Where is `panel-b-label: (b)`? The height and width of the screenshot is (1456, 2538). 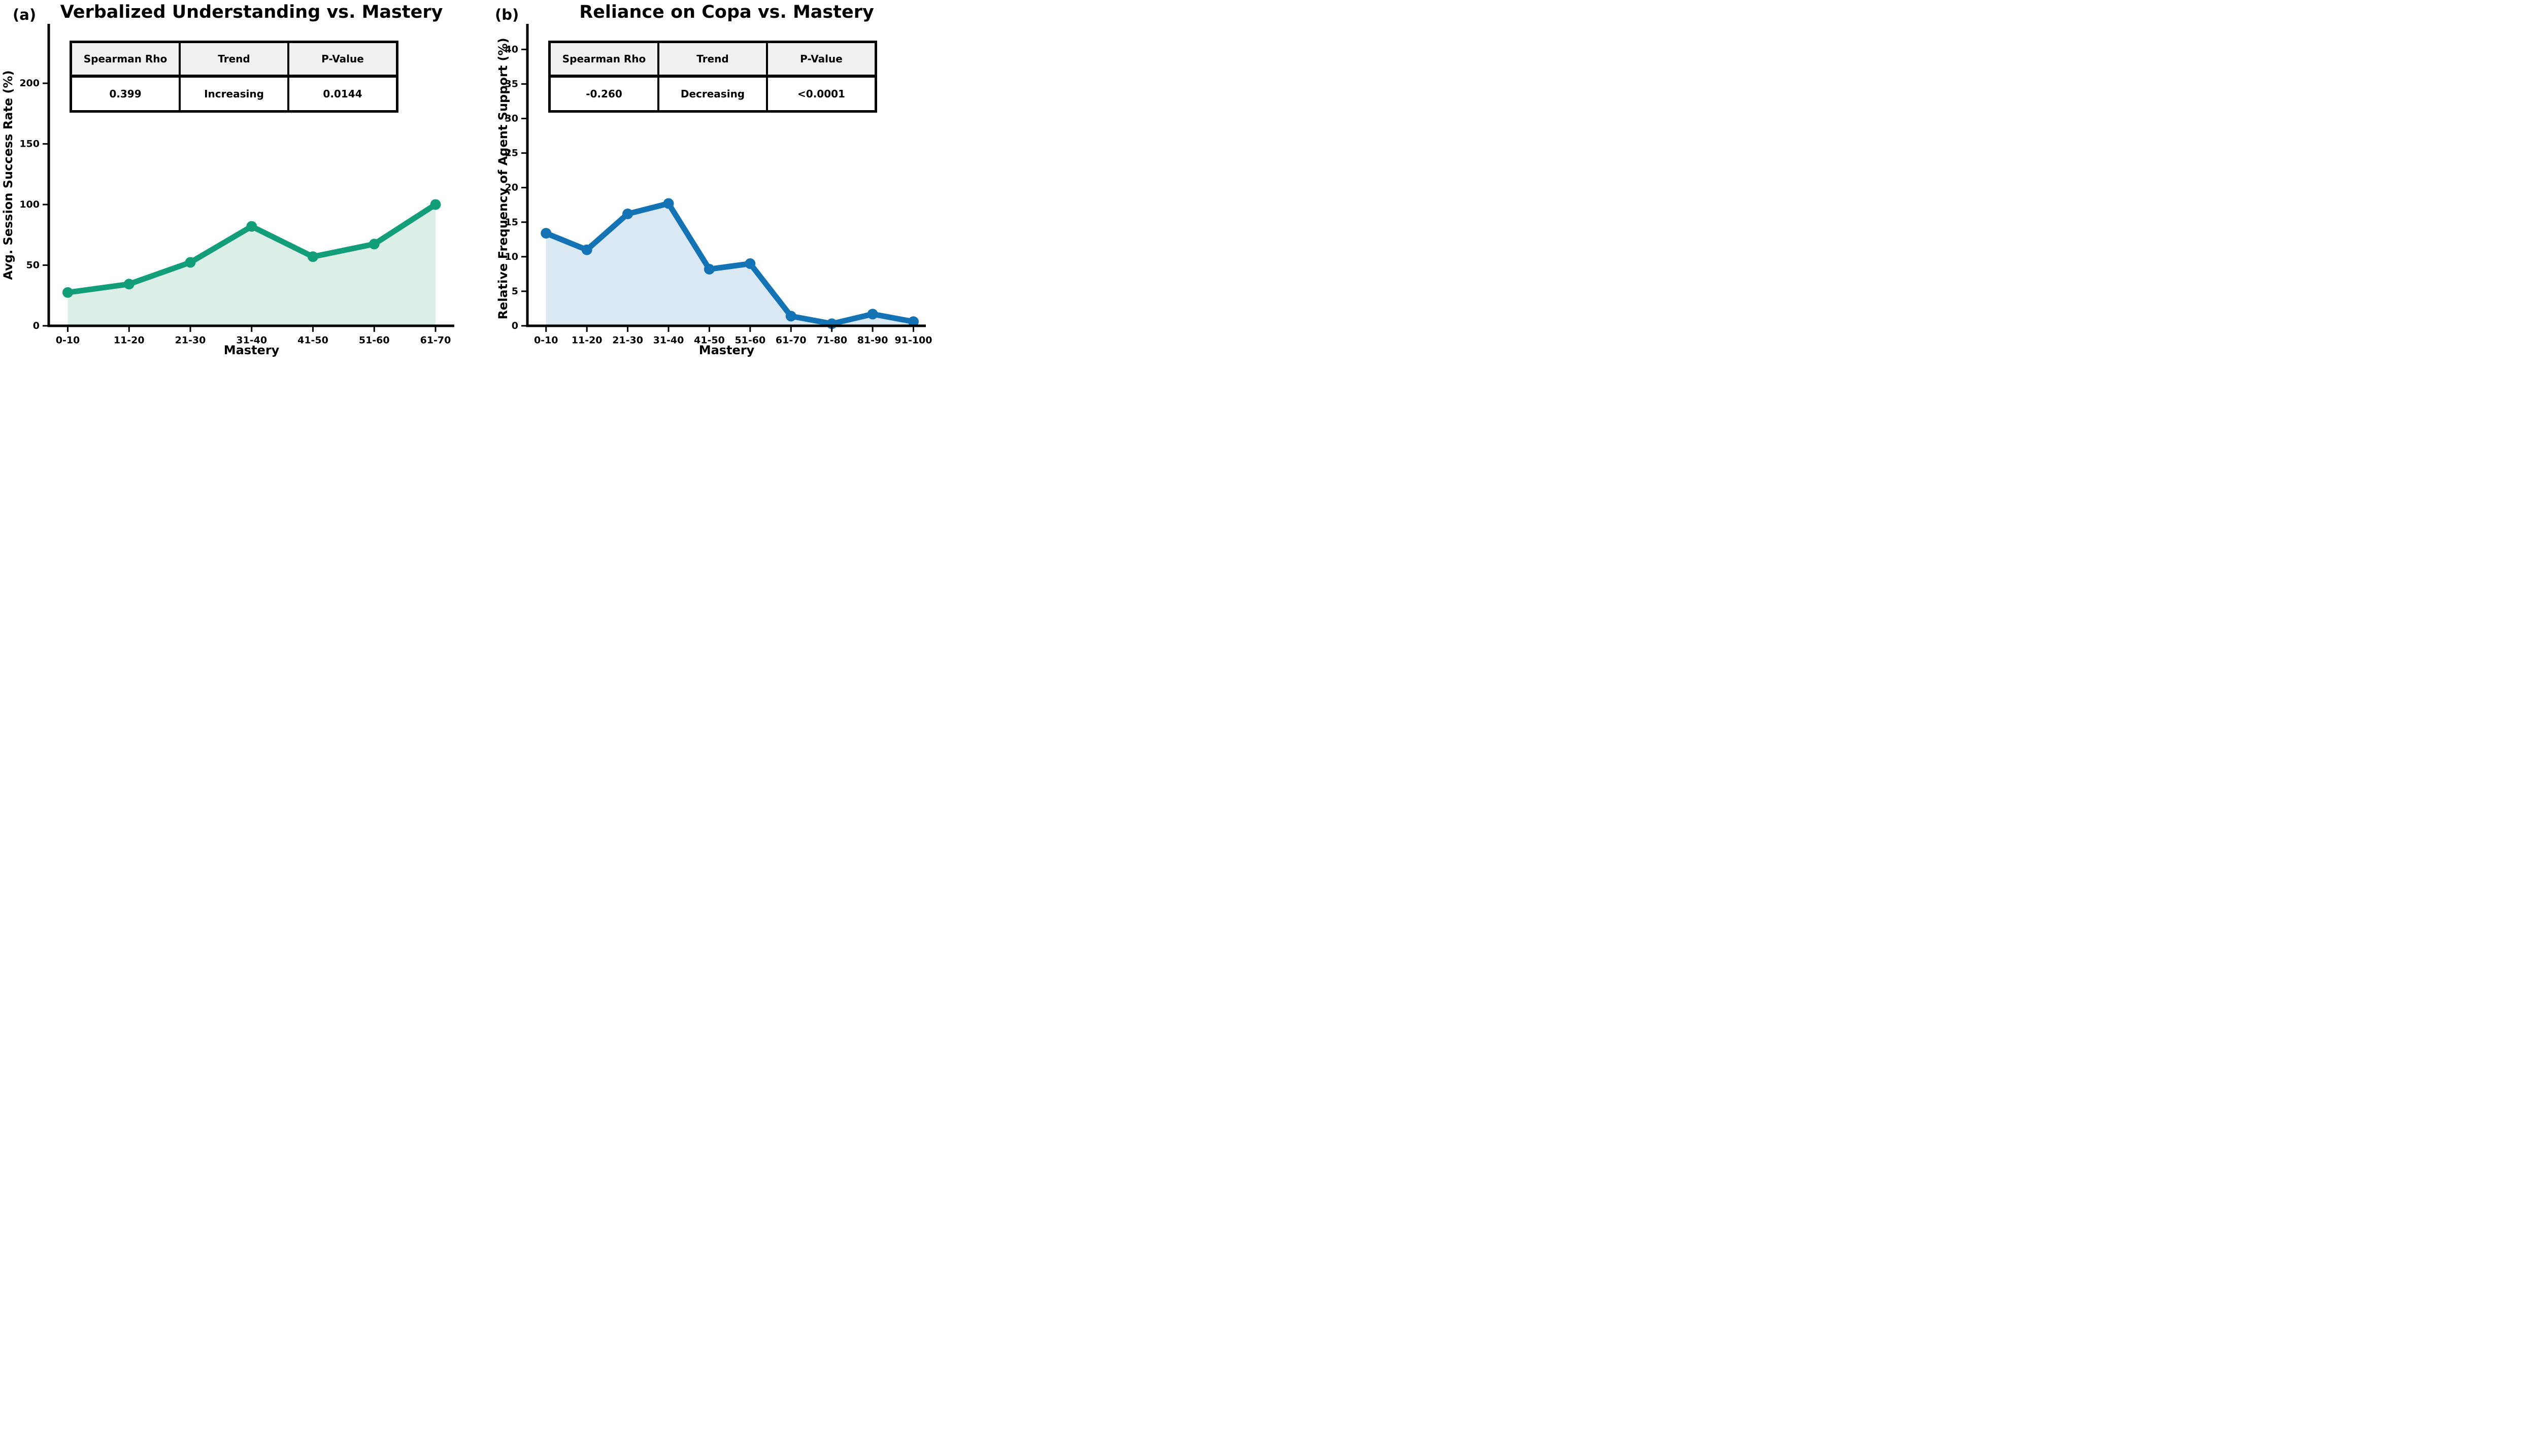
panel-b-label: (b) is located at coordinates (507, 14).